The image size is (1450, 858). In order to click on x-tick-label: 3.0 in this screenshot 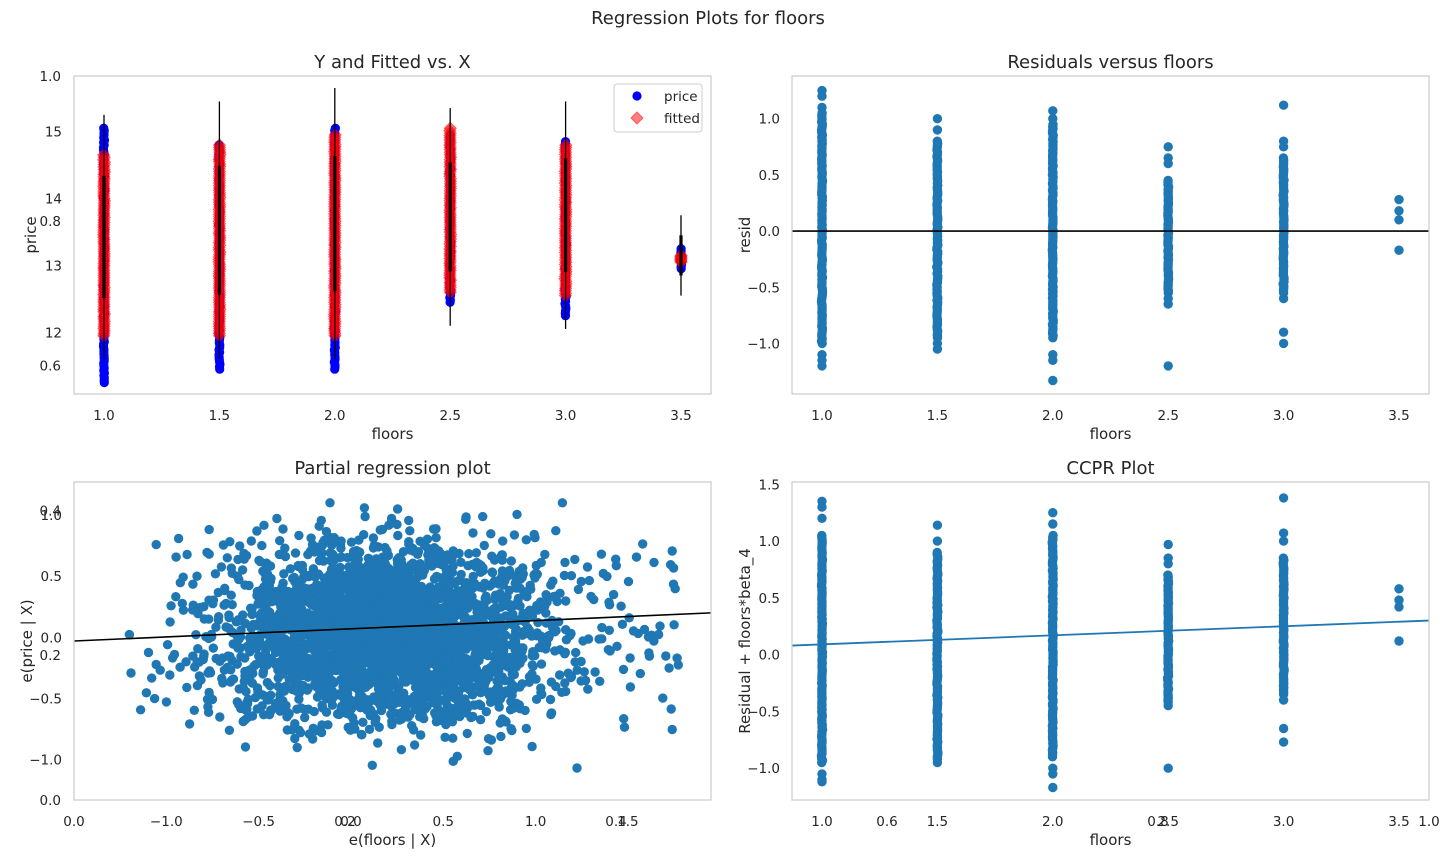, I will do `click(1283, 416)`.